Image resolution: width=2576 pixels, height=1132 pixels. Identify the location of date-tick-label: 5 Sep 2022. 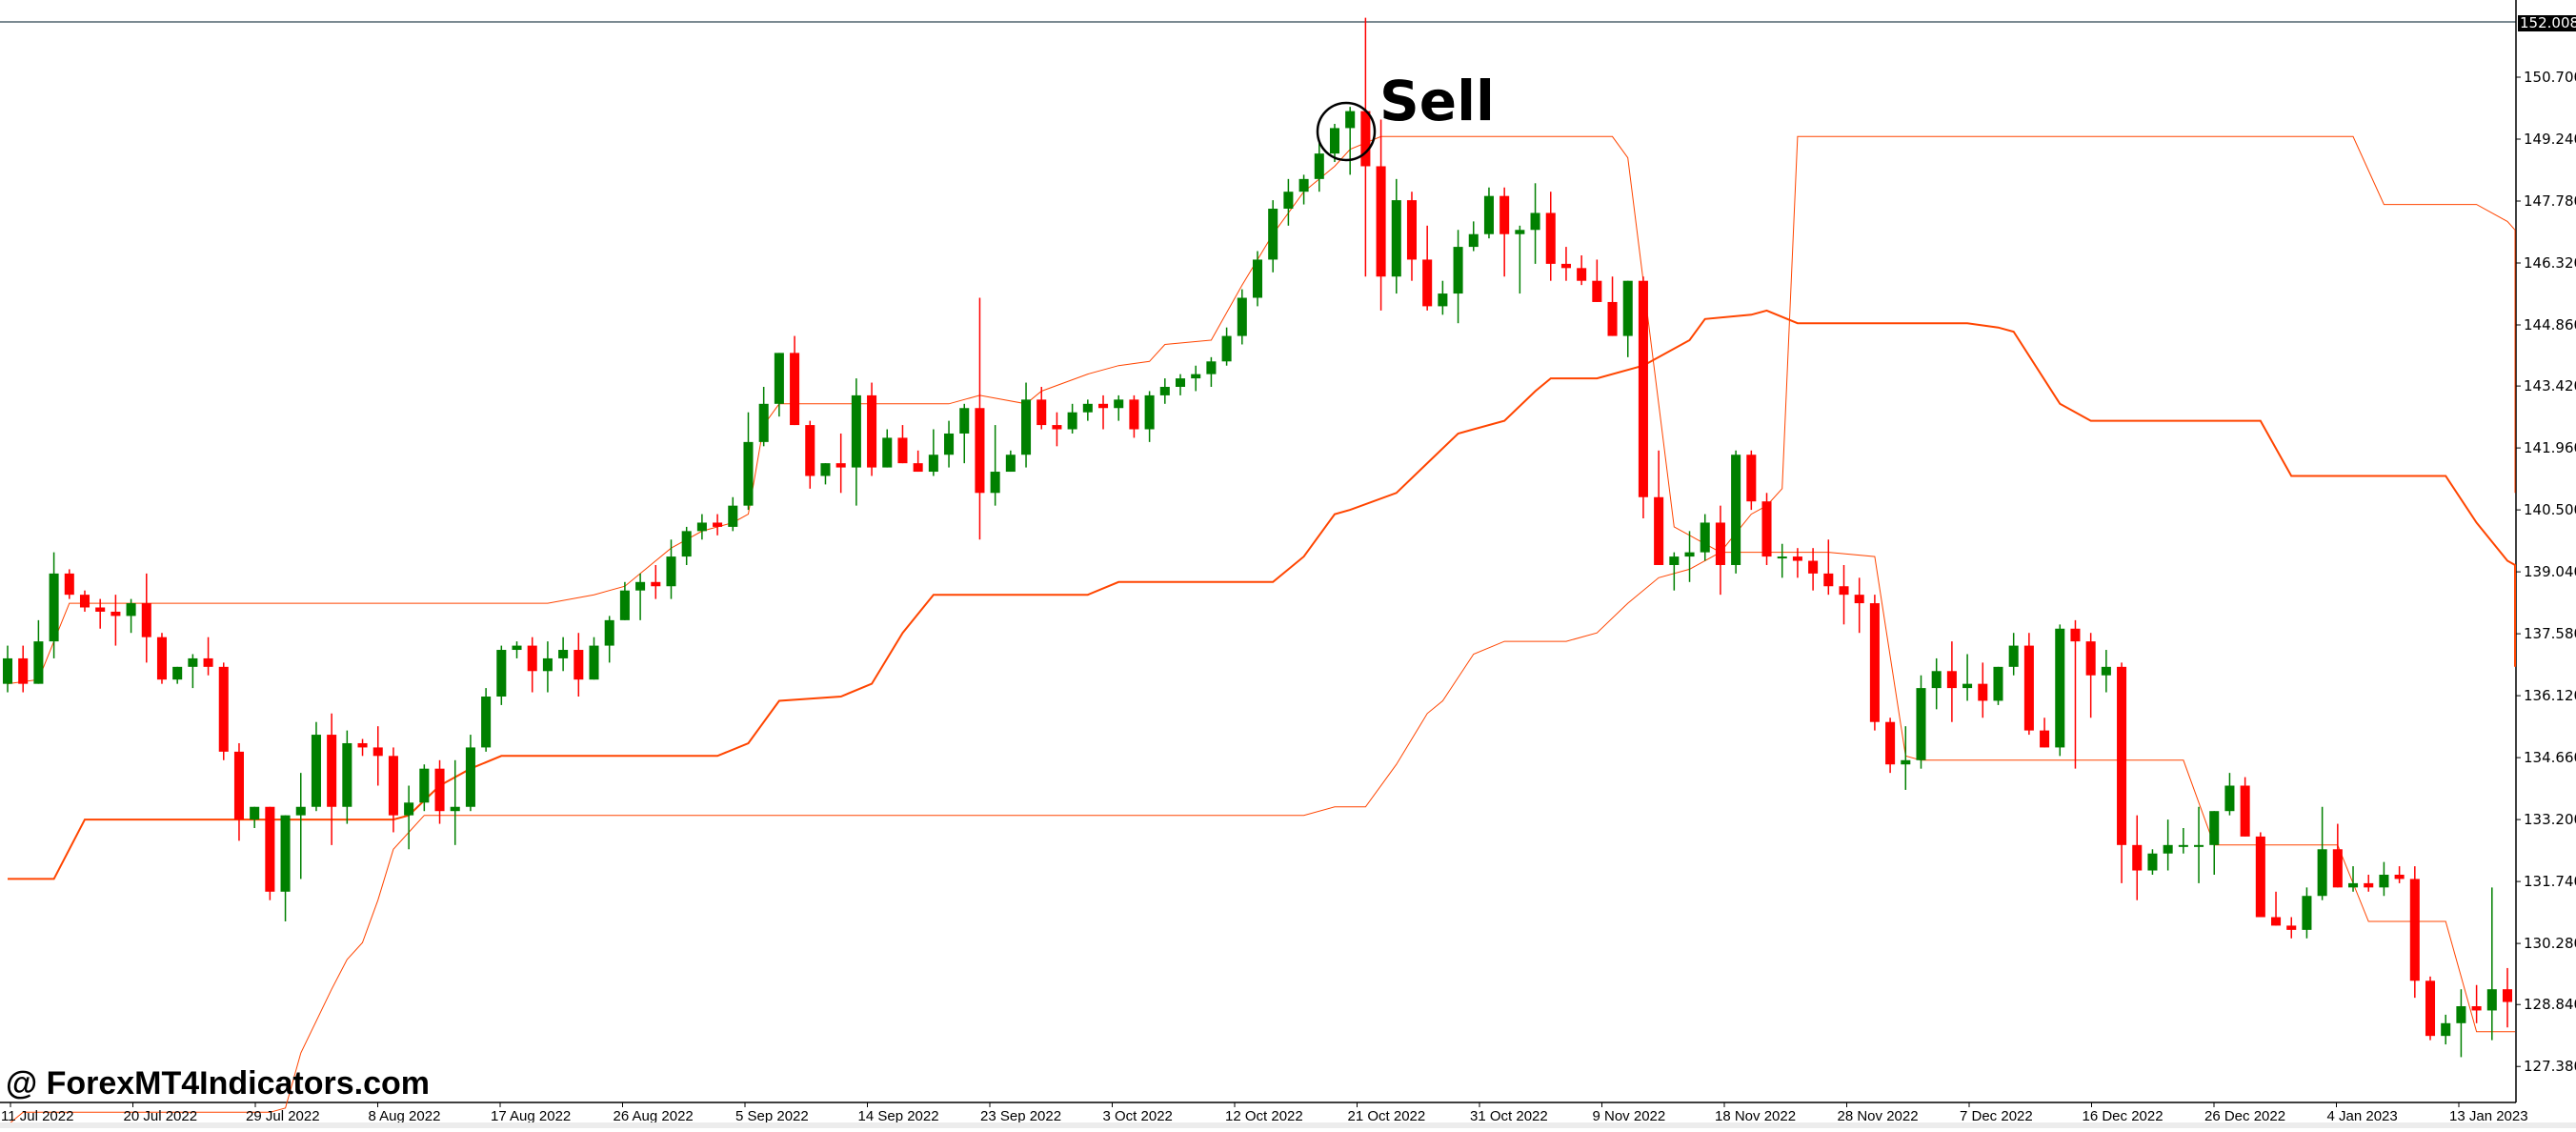
(772, 1116).